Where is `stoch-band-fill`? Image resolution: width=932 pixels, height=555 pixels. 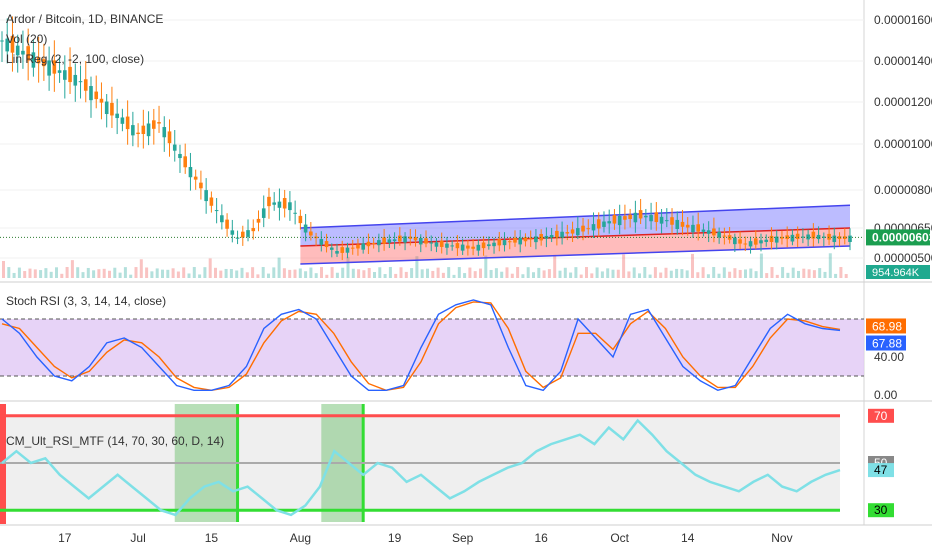 stoch-band-fill is located at coordinates (432, 347).